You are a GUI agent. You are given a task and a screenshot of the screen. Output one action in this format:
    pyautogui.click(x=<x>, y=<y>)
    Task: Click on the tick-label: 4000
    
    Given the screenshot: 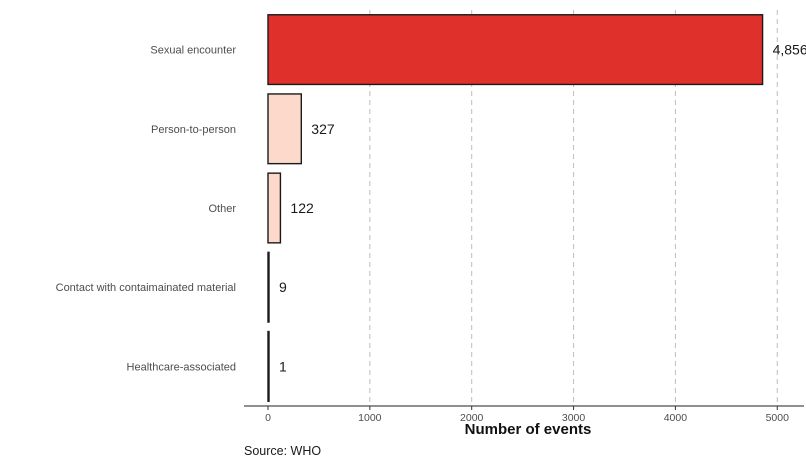 What is the action you would take?
    pyautogui.click(x=676, y=418)
    